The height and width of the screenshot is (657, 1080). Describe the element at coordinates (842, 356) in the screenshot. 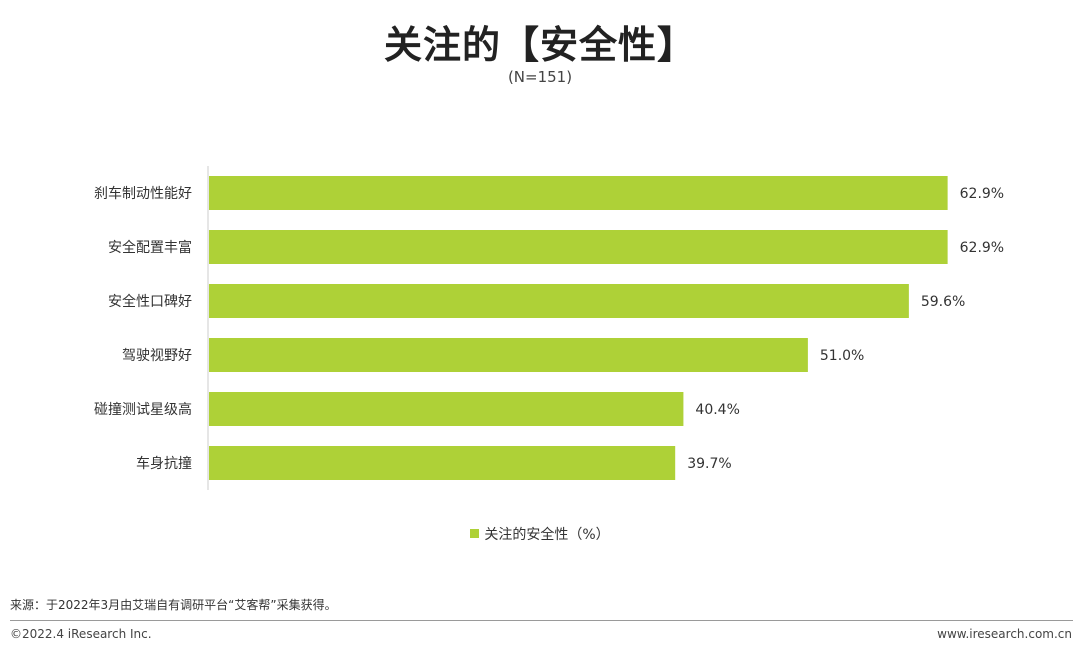

I see `data-label: 51.0%` at that location.